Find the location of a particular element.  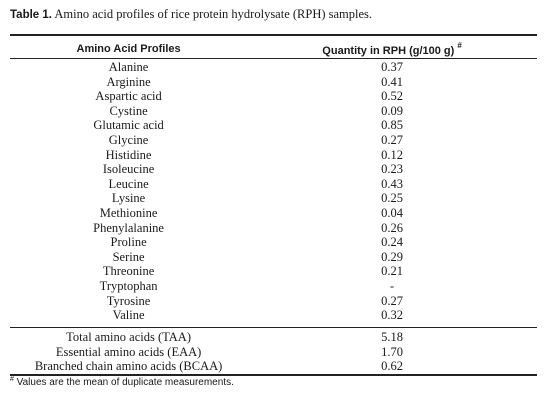

row-name: Isoleucine is located at coordinates (128, 169).